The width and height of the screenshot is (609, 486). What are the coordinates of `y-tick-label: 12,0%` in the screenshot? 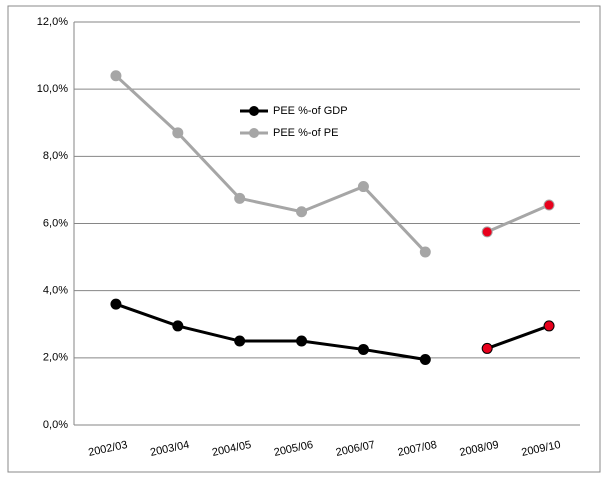 It's located at (52, 22).